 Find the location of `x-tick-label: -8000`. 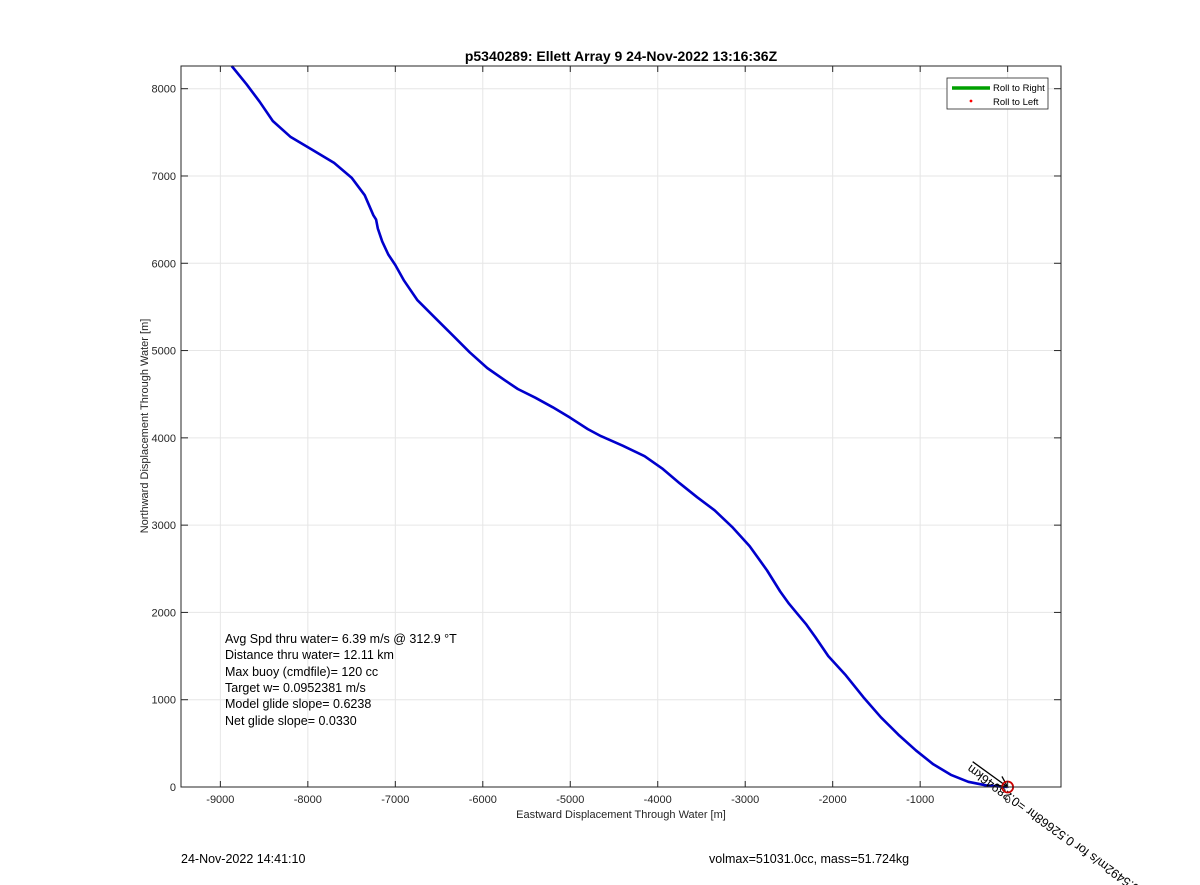

x-tick-label: -8000 is located at coordinates (308, 800).